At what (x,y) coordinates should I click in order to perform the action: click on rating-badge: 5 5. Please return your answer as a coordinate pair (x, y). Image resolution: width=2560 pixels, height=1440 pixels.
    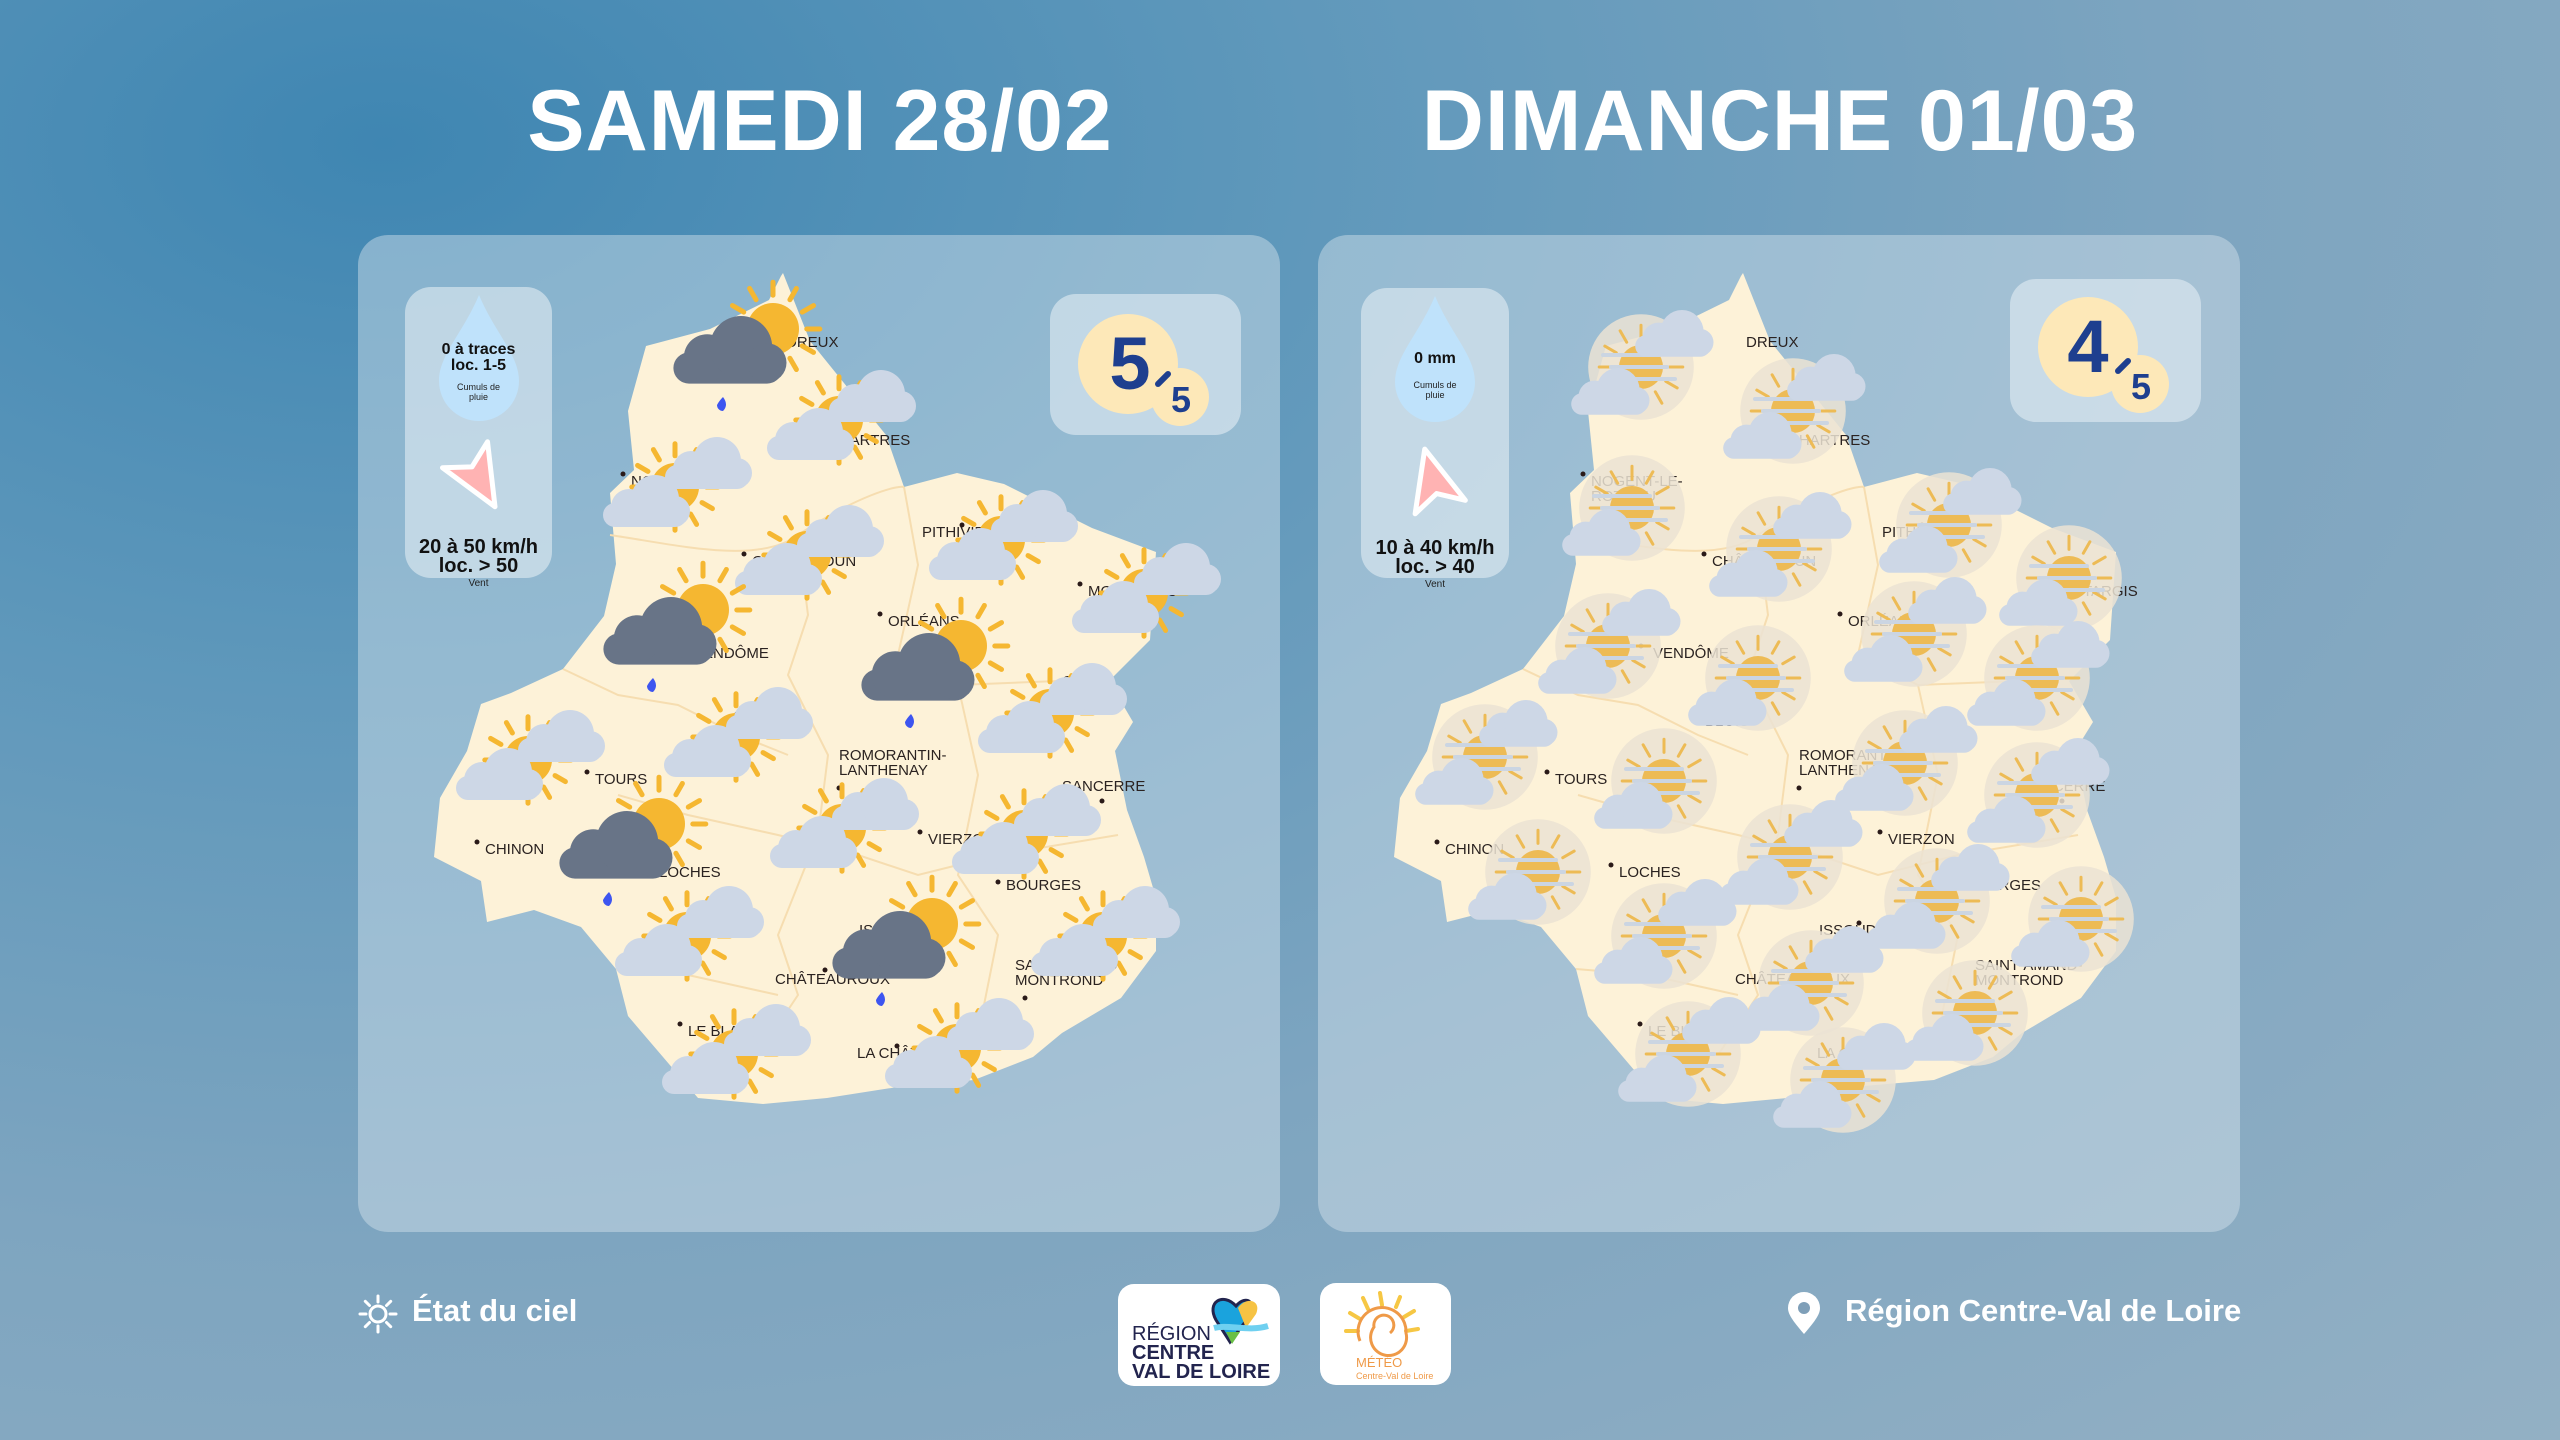
    Looking at the image, I should click on (1143, 370).